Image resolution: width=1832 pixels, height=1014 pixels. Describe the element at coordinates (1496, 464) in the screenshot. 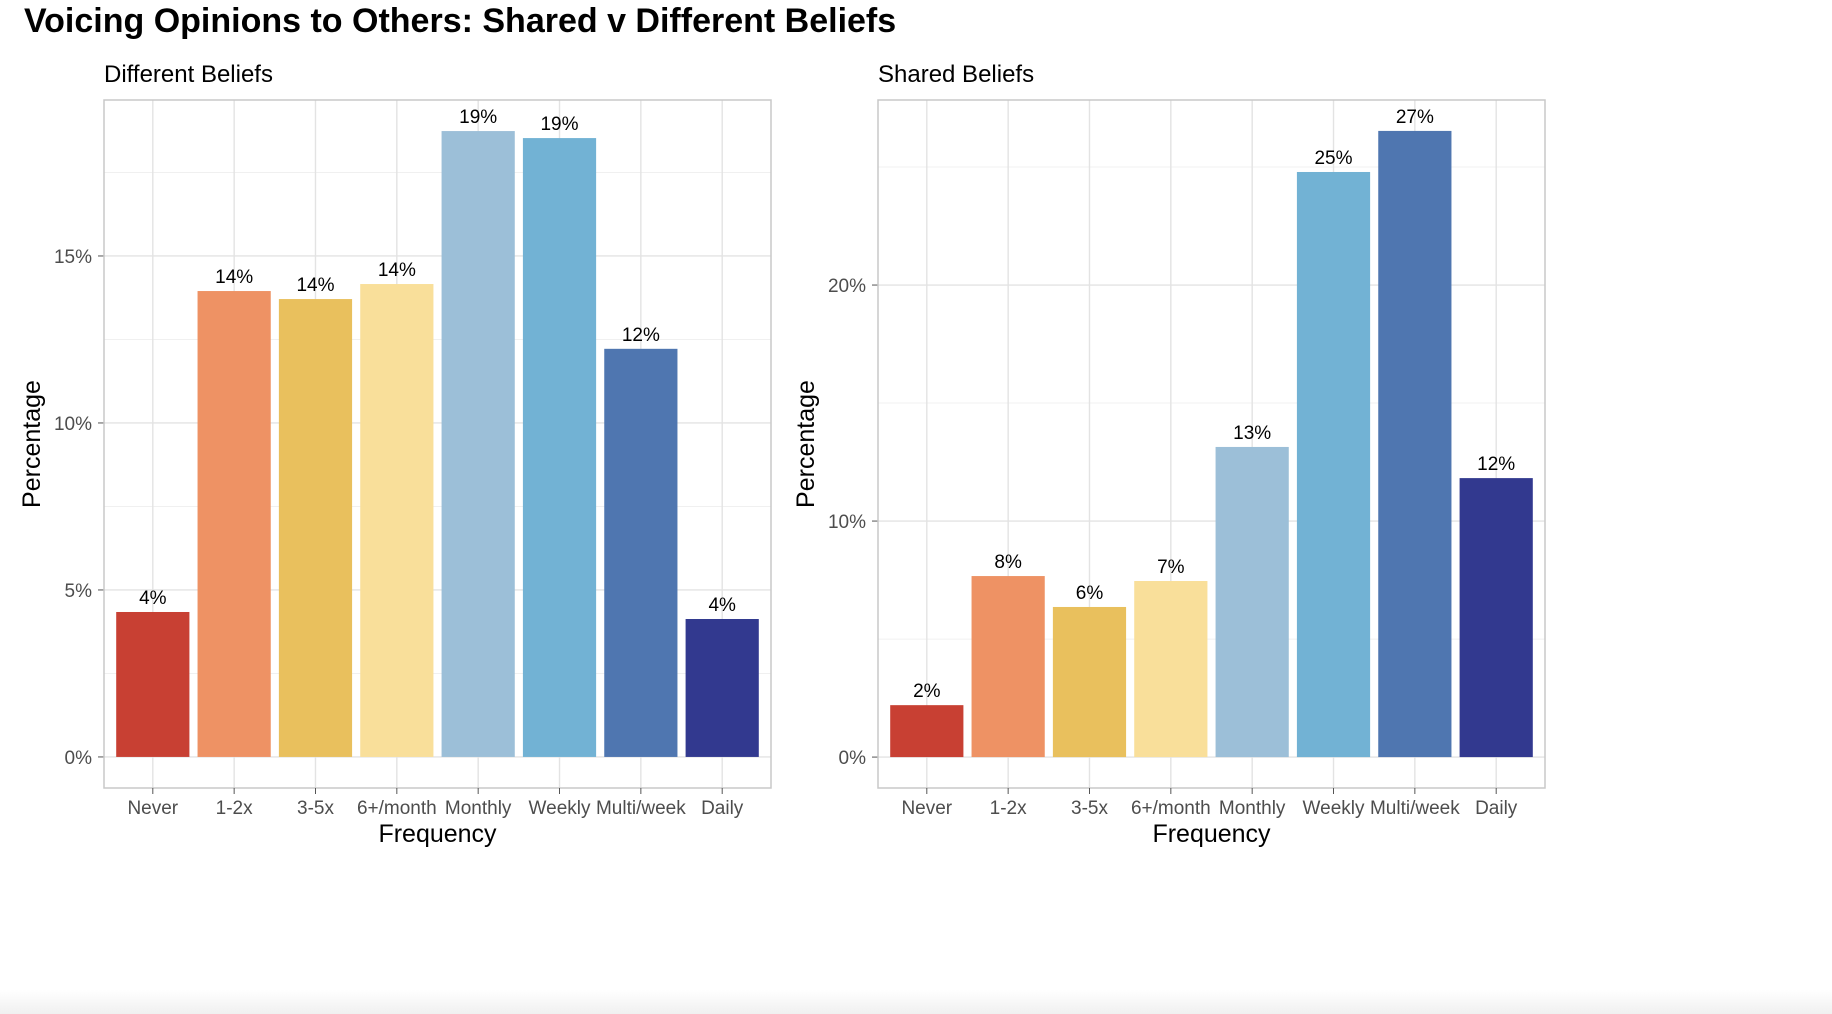

I see `shared-data-label: 12%` at that location.